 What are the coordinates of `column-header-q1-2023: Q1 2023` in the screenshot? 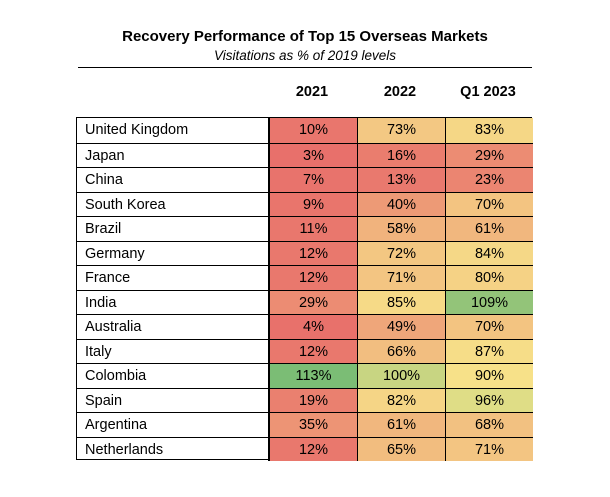 It's located at (488, 92).